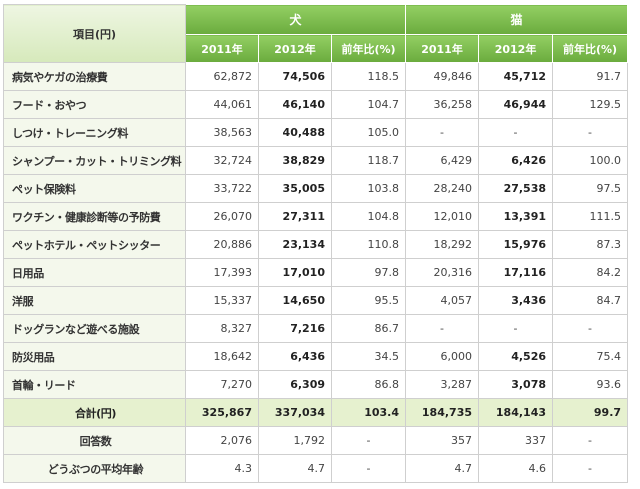 This screenshot has width=640, height=489. What do you see at coordinates (442, 272) in the screenshot?
I see `value-cell: 20,316` at bounding box center [442, 272].